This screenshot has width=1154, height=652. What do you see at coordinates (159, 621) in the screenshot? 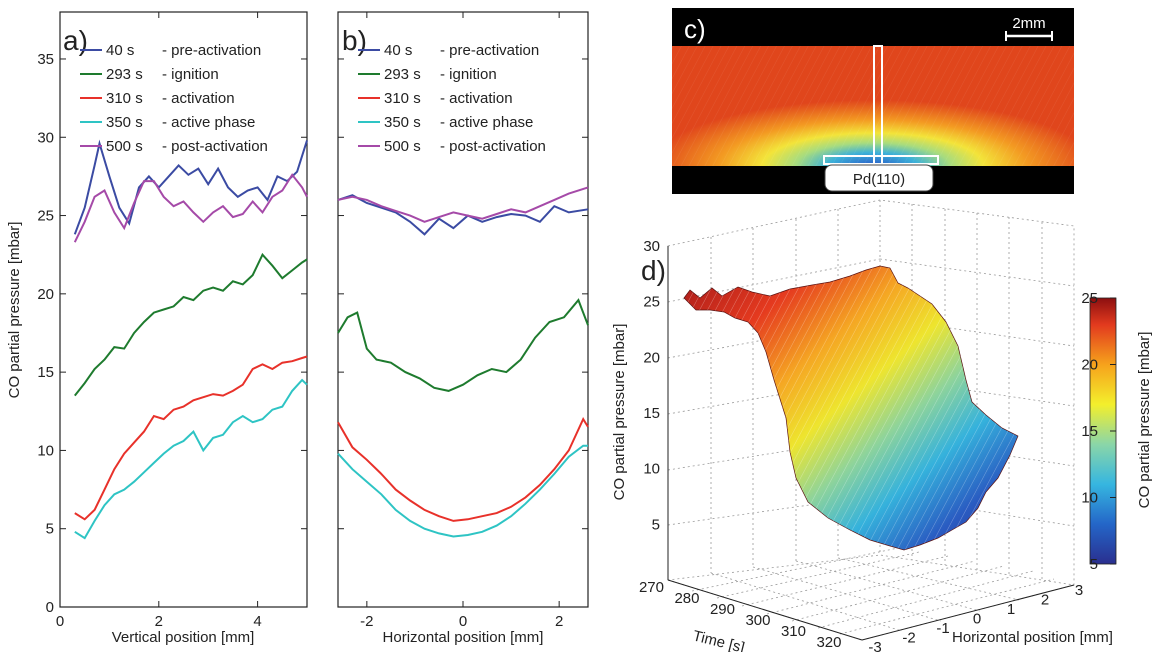
I see `a-x-tick-label: 2` at bounding box center [159, 621].